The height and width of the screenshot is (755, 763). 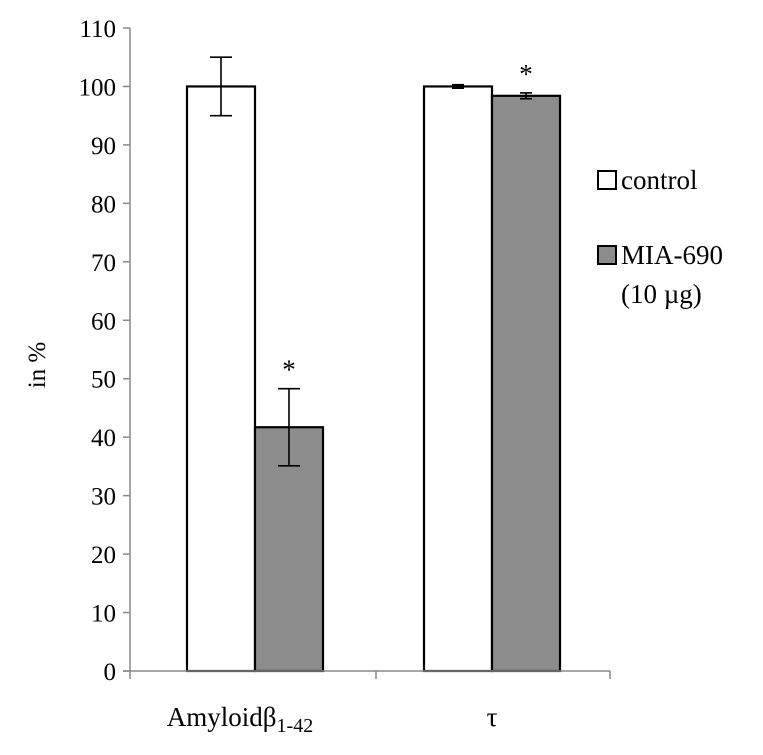 What do you see at coordinates (295, 726) in the screenshot?
I see `amyloid-label-subscript: 1-42` at bounding box center [295, 726].